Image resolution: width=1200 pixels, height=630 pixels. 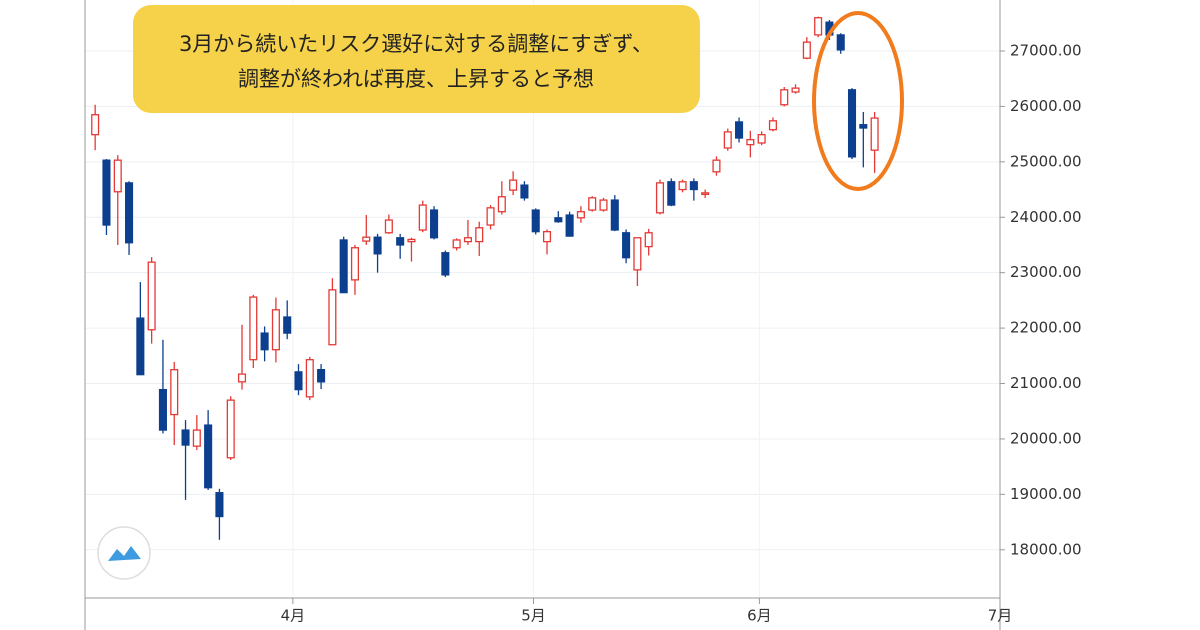 I want to click on y-tick-label: 21000.00, so click(x=1046, y=383).